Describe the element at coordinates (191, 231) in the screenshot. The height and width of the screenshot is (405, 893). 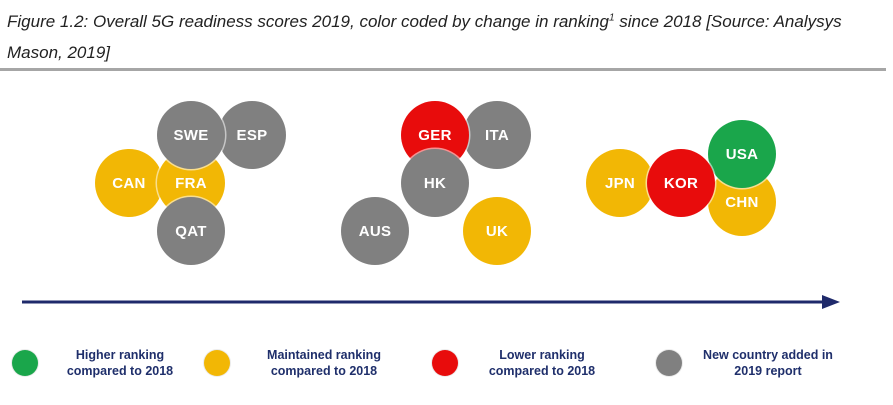
I see `country-bubble-qat: QAT` at that location.